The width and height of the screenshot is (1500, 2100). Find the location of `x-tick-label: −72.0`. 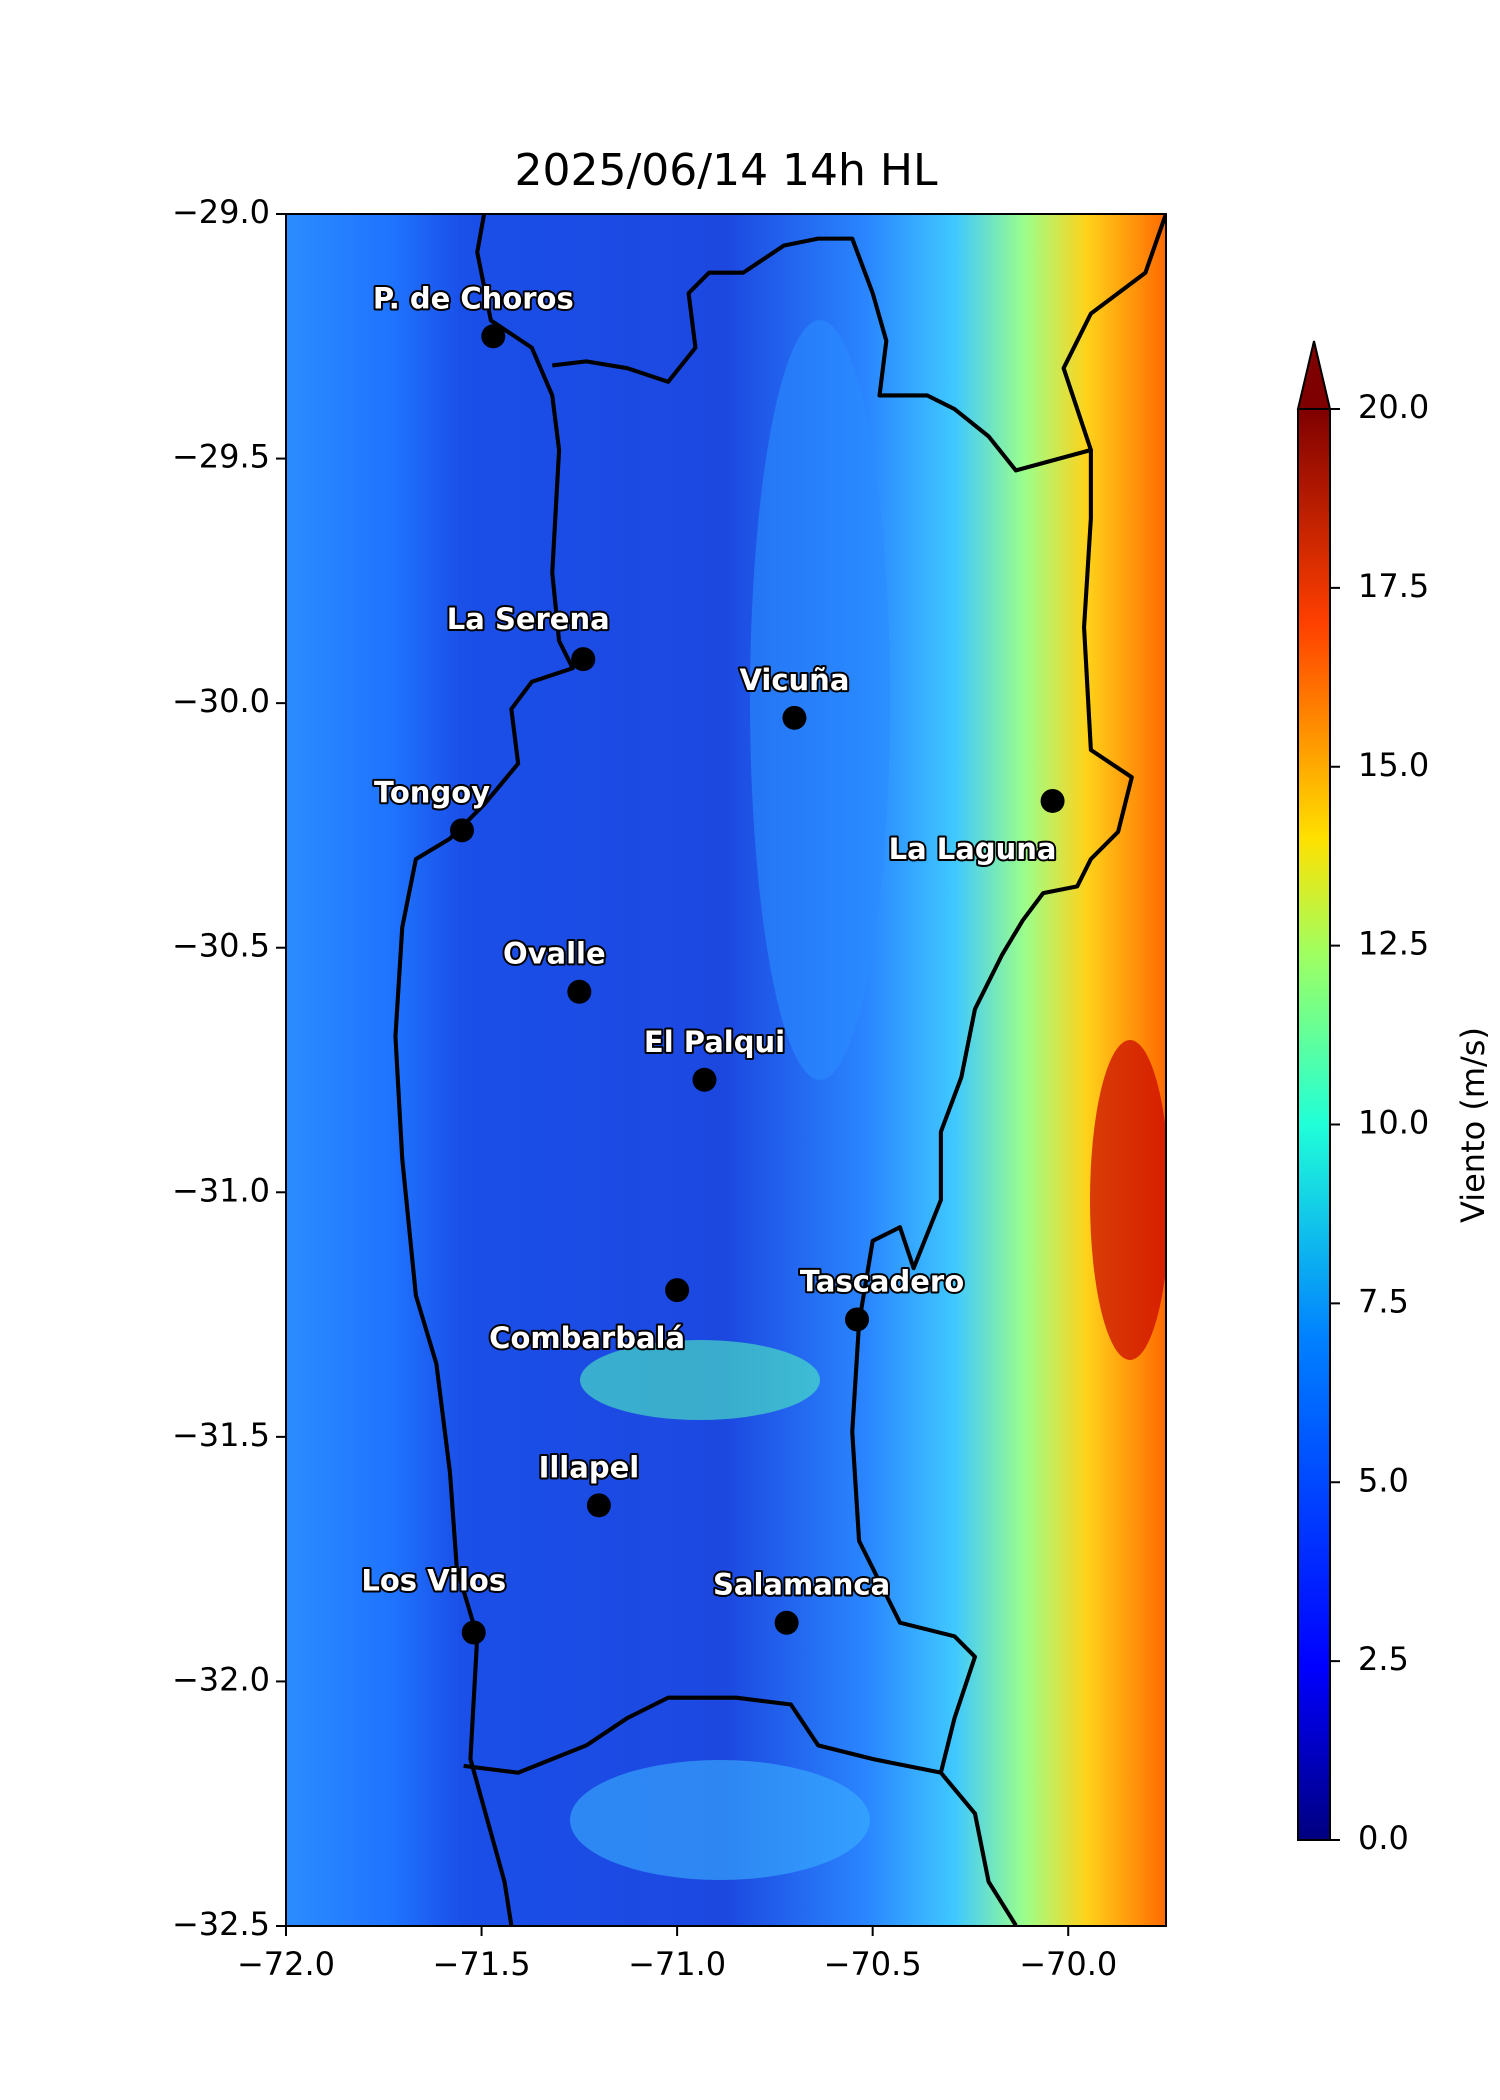

x-tick-label: −72.0 is located at coordinates (286, 1964).